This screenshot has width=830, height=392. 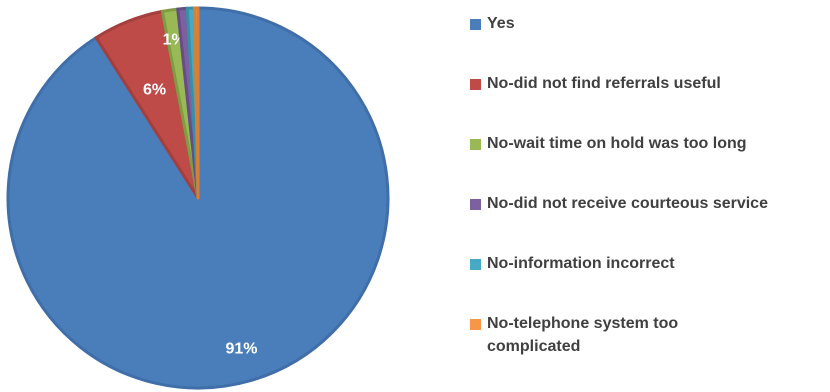 What do you see at coordinates (475, 84) in the screenshot?
I see `legend-swatch-referrals` at bounding box center [475, 84].